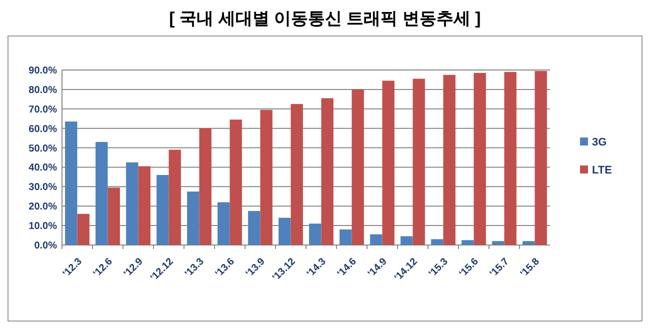  What do you see at coordinates (43, 129) in the screenshot?
I see `y-tick-label: 60.0%` at bounding box center [43, 129].